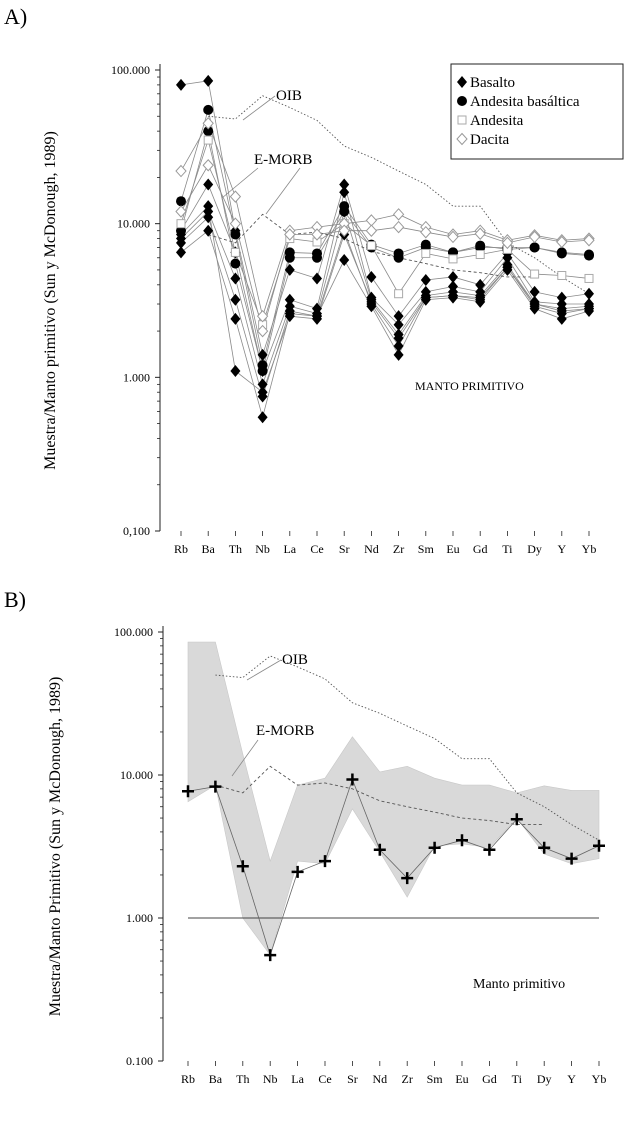 Image resolution: width=631 pixels, height=1126 pixels. What do you see at coordinates (139, 1061) in the screenshot?
I see `b-y-tick-label: 0.100` at bounding box center [139, 1061].